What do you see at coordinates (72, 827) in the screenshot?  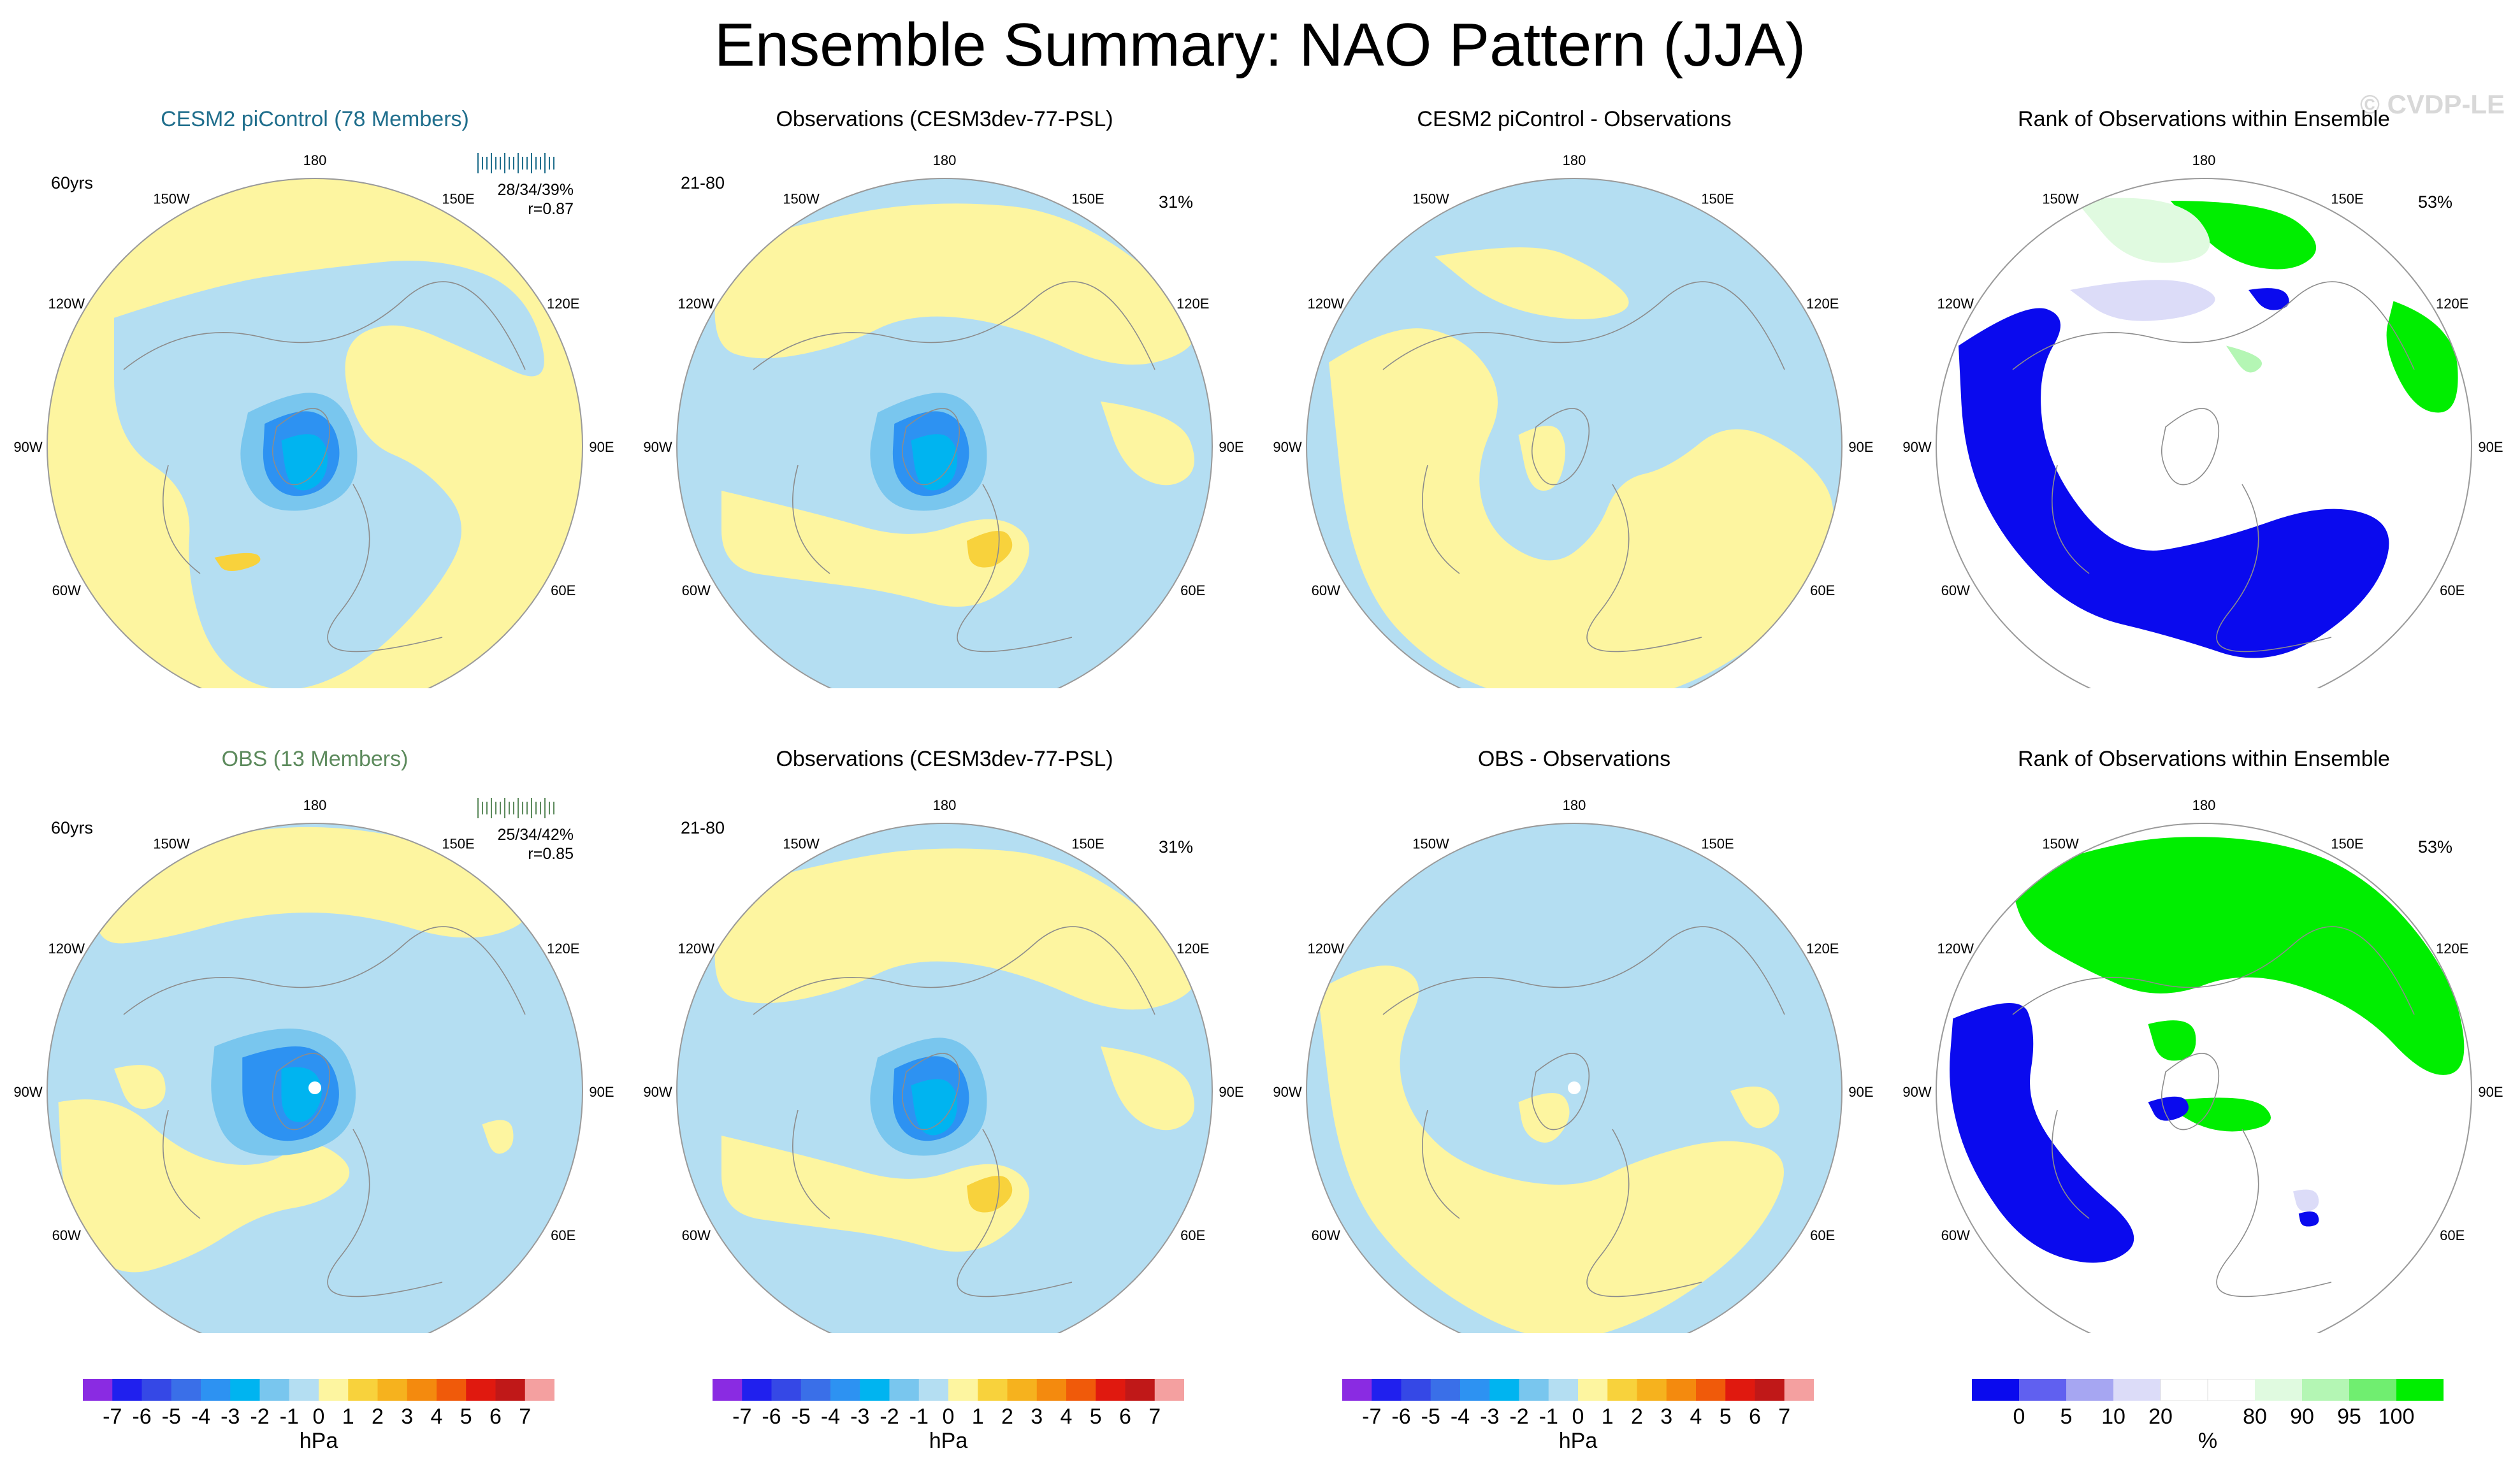 I see `period-label: 60yrs` at bounding box center [72, 827].